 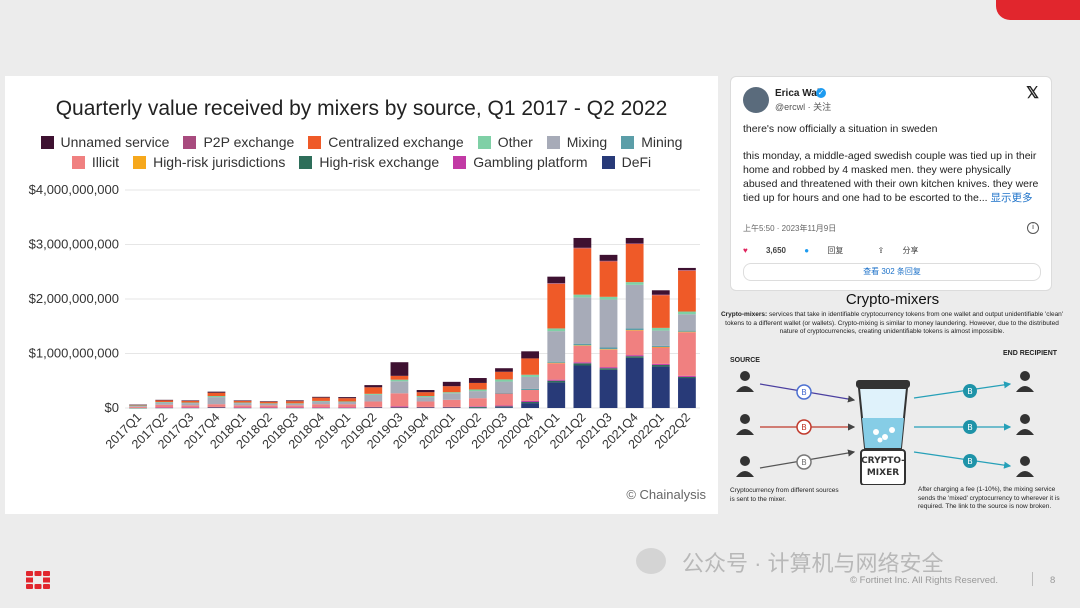 I want to click on legend-item: Mixing, so click(x=577, y=142).